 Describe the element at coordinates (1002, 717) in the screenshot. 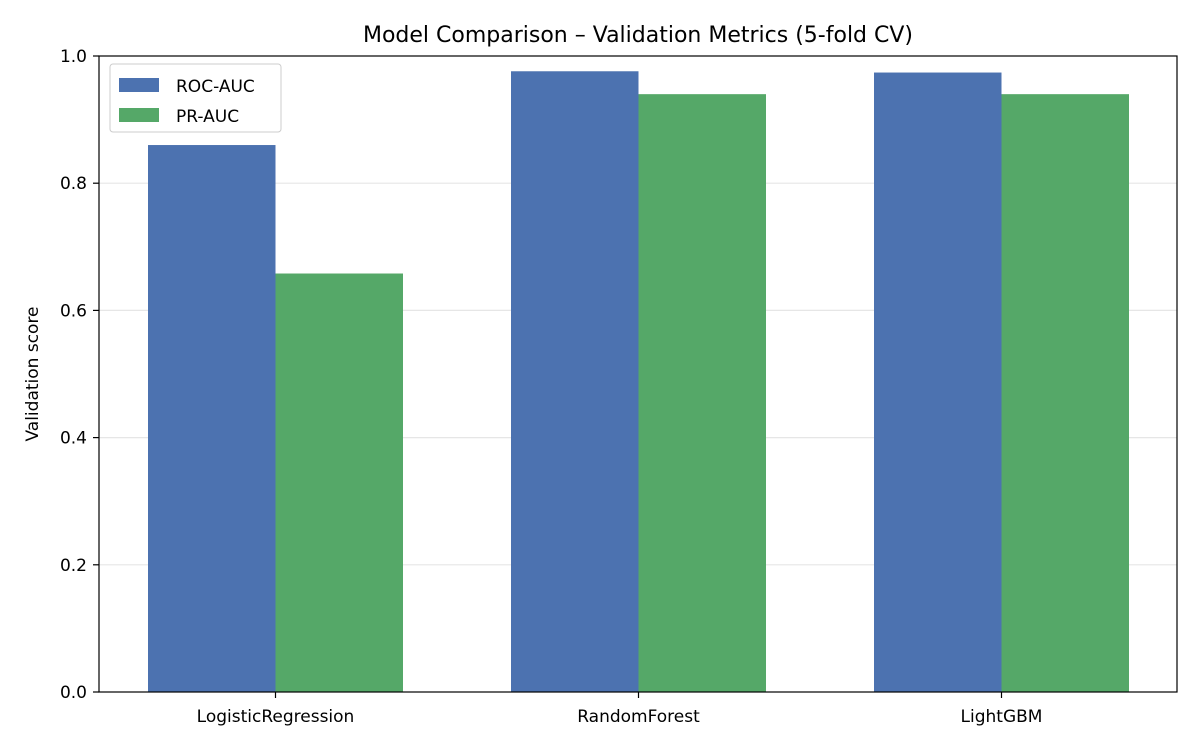

I see `x-tick-label: LightGBM` at that location.